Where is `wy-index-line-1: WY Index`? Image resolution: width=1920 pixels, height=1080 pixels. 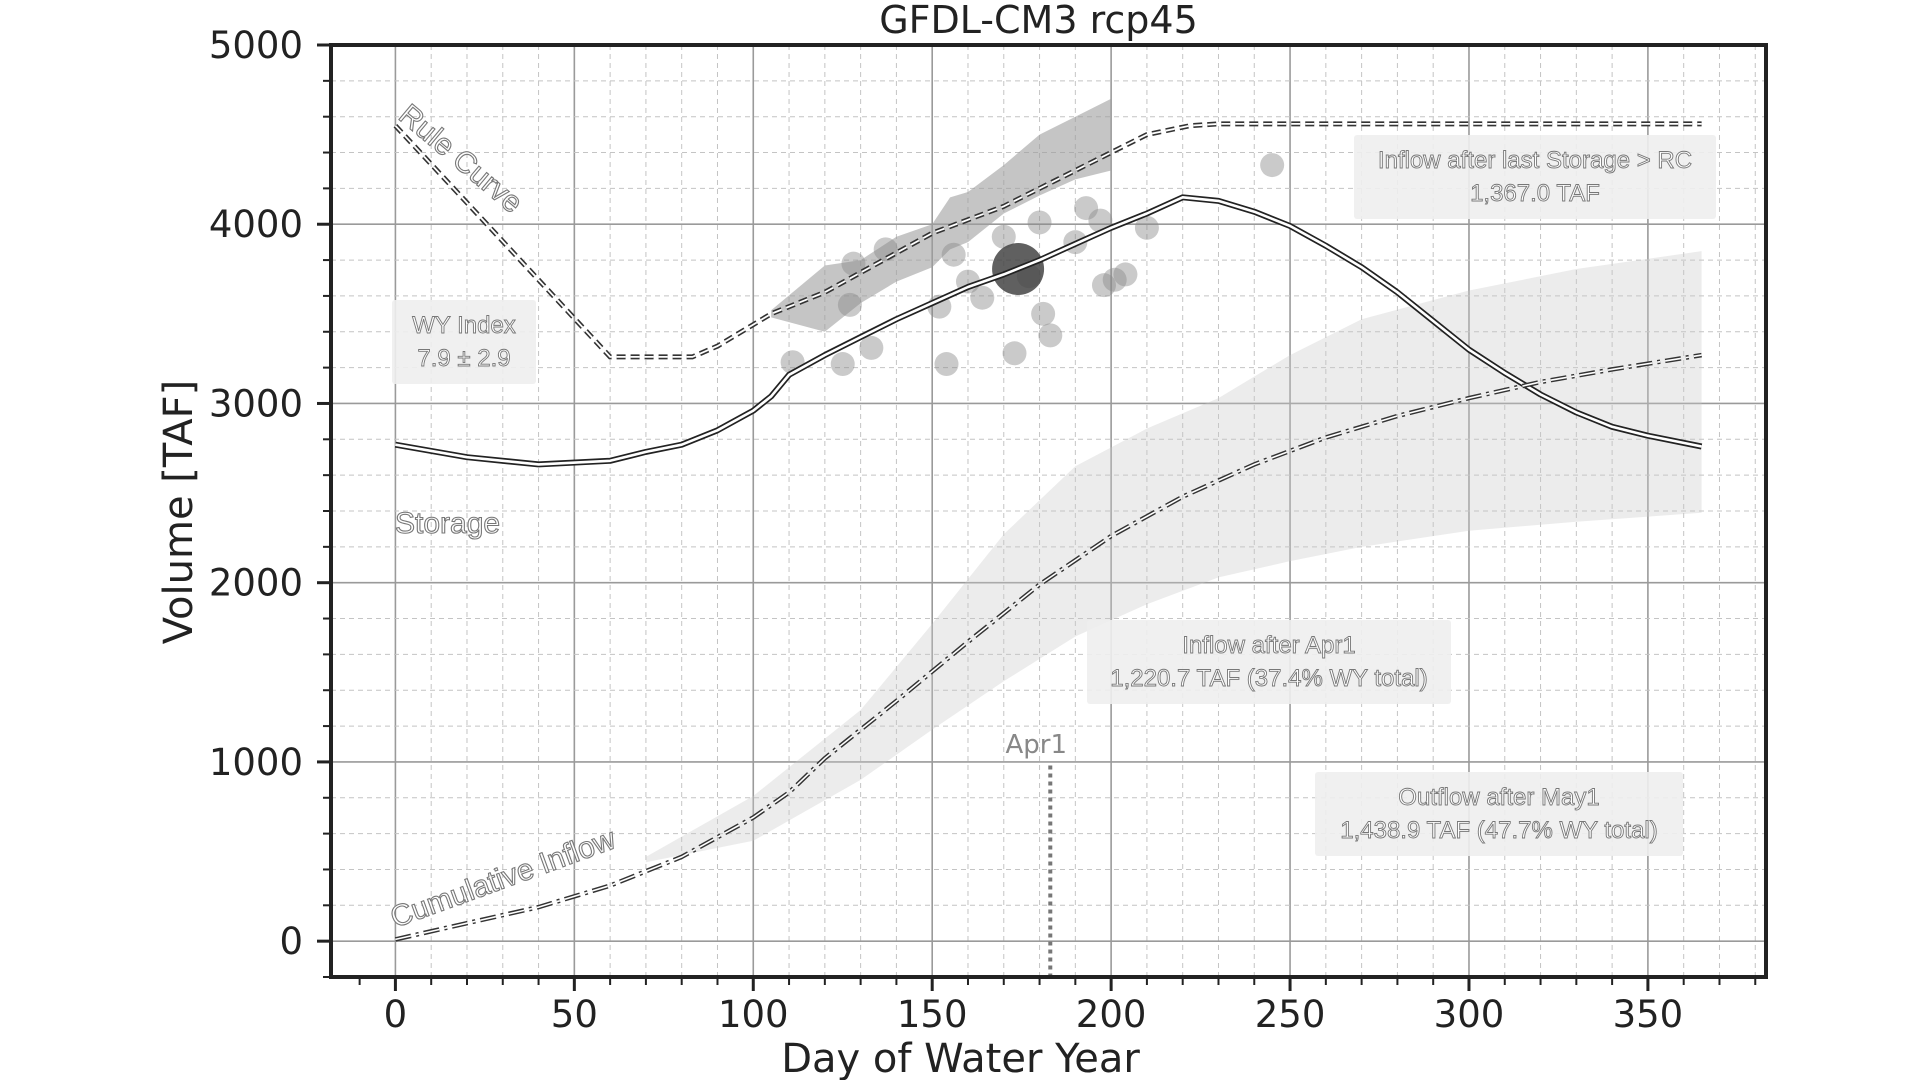
wy-index-line-1: WY Index is located at coordinates (464, 325).